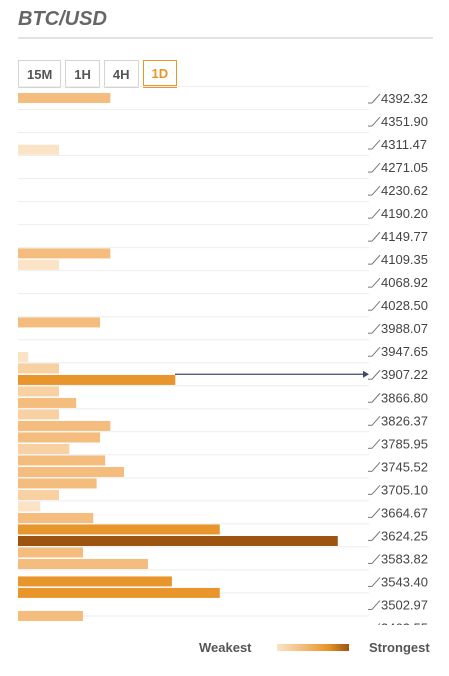  Describe the element at coordinates (225, 38) in the screenshot. I see `title-divider` at that location.